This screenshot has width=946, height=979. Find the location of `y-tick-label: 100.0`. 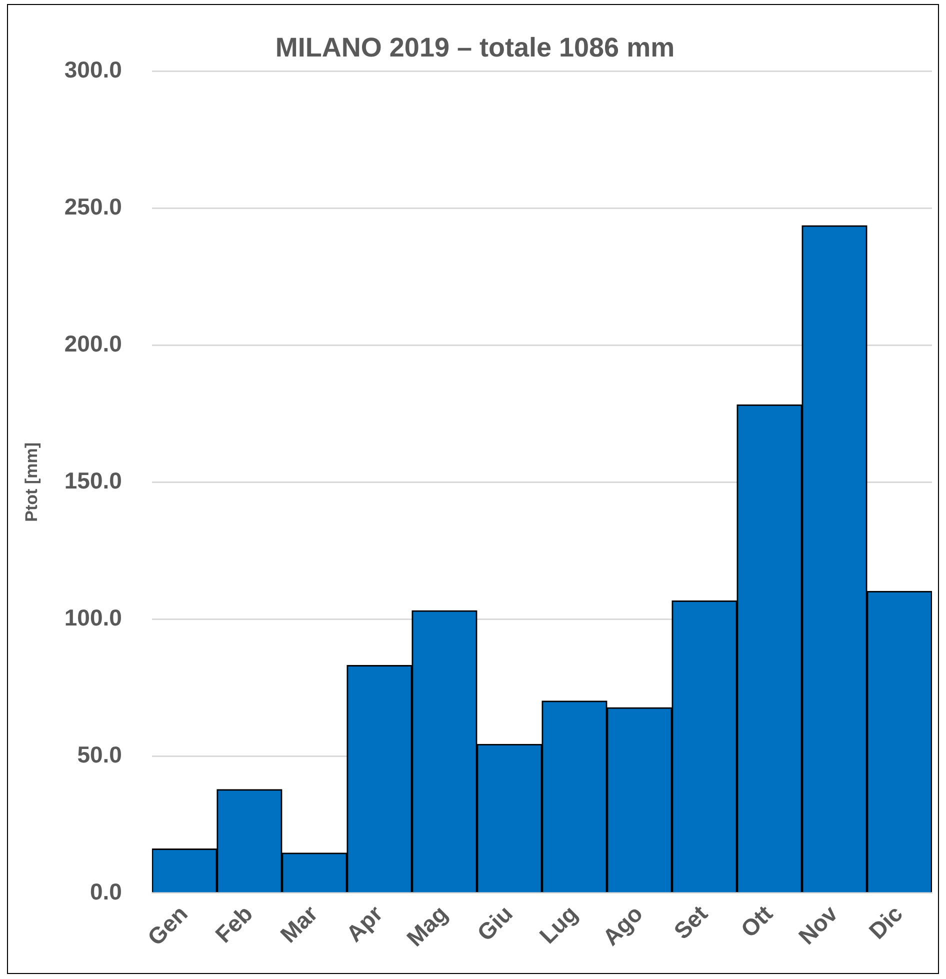

y-tick-label: 100.0 is located at coordinates (93, 617).